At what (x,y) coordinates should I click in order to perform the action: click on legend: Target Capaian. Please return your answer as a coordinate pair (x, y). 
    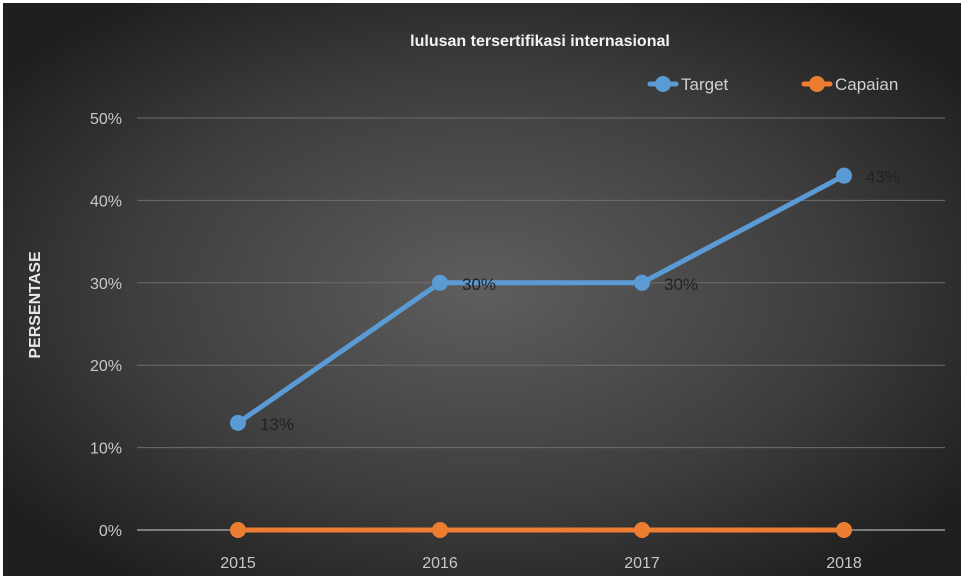
    Looking at the image, I should click on (772, 84).